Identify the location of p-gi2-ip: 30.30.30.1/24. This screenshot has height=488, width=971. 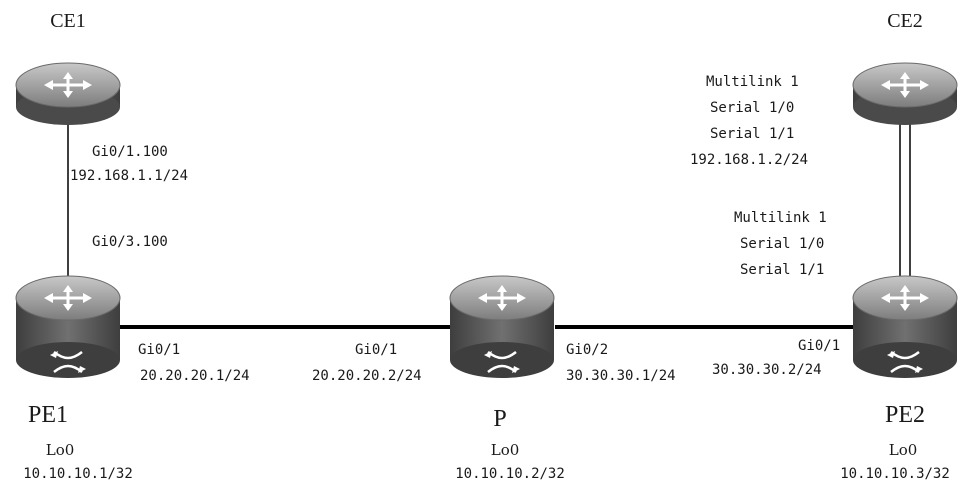
(621, 376).